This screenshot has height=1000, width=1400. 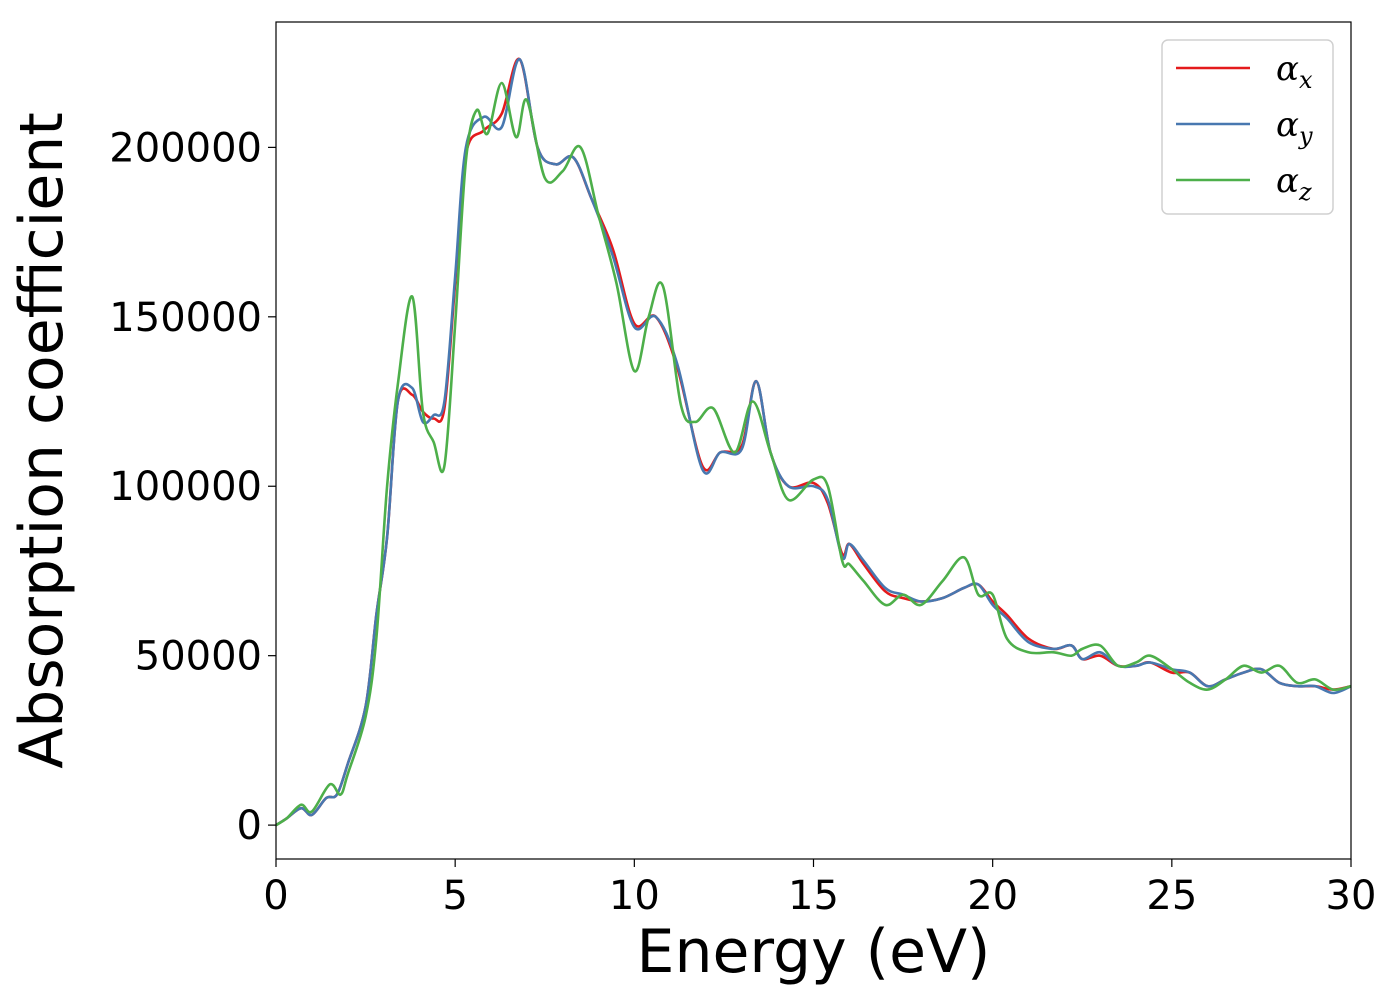 What do you see at coordinates (42, 440) in the screenshot?
I see `y-axis-title: Absorption coefficient` at bounding box center [42, 440].